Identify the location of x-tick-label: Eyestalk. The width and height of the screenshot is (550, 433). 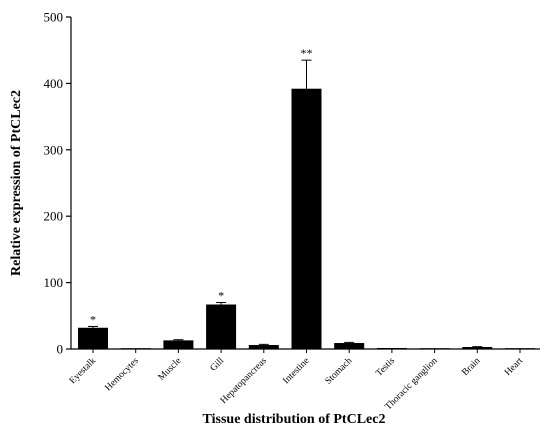
(83, 371).